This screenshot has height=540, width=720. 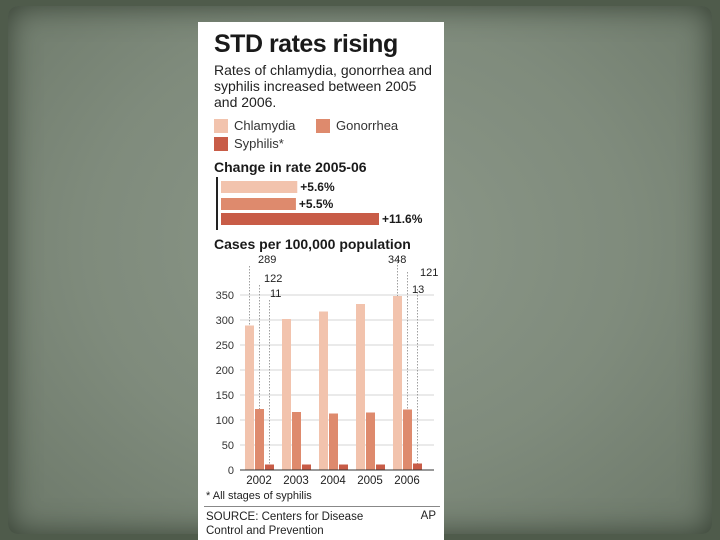 What do you see at coordinates (225, 396) in the screenshot?
I see `y-tick-label-3: 150` at bounding box center [225, 396].